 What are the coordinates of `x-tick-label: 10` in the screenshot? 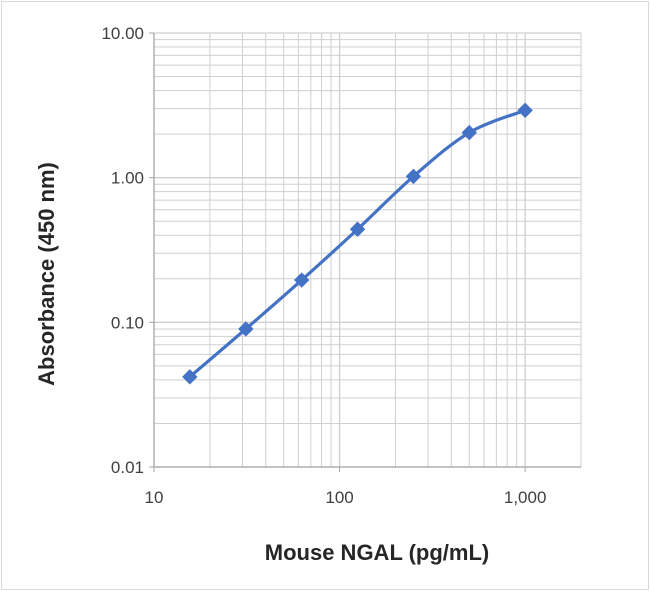 It's located at (154, 497).